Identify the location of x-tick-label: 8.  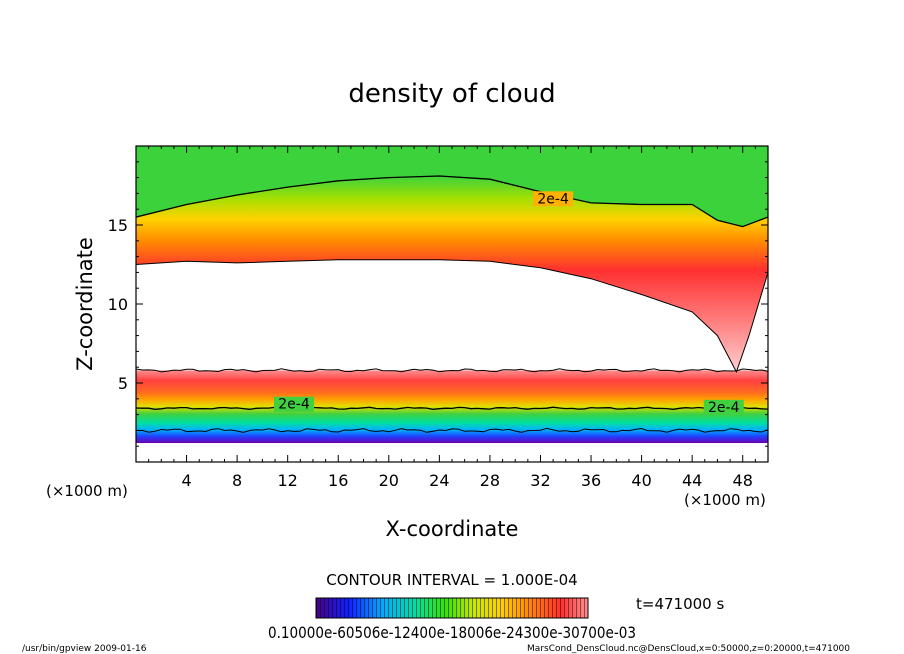
(237, 480).